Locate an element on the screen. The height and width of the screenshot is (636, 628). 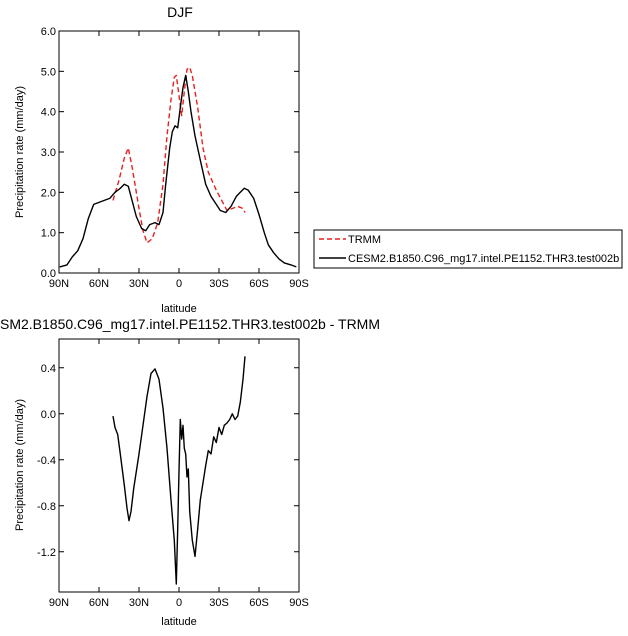
y-tick-label: 0.4 is located at coordinates (48, 369).